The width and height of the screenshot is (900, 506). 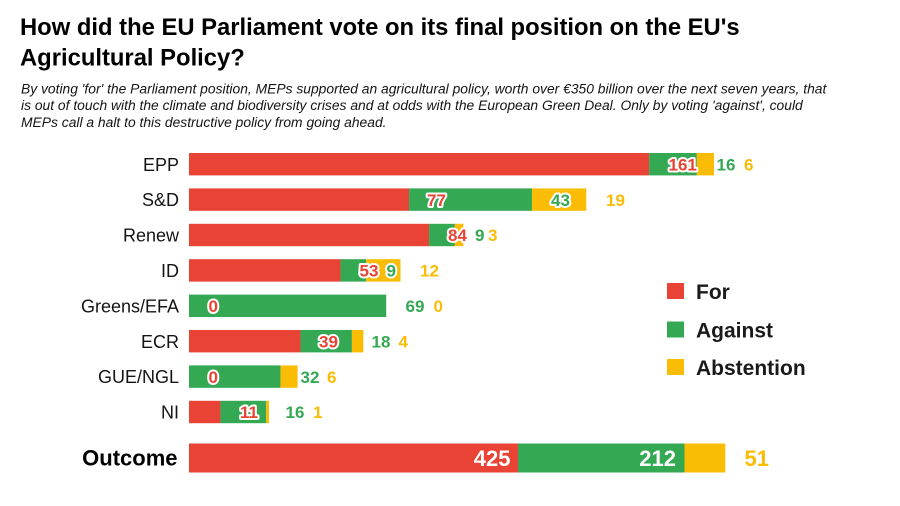 I want to click on svg-text: 12, so click(x=429, y=271).